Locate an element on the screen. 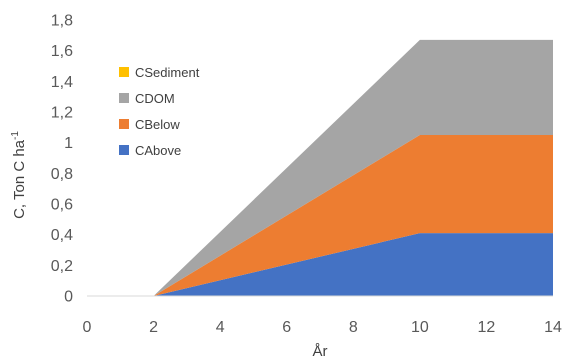 The height and width of the screenshot is (361, 567). legend-swatch-cdom is located at coordinates (124, 98).